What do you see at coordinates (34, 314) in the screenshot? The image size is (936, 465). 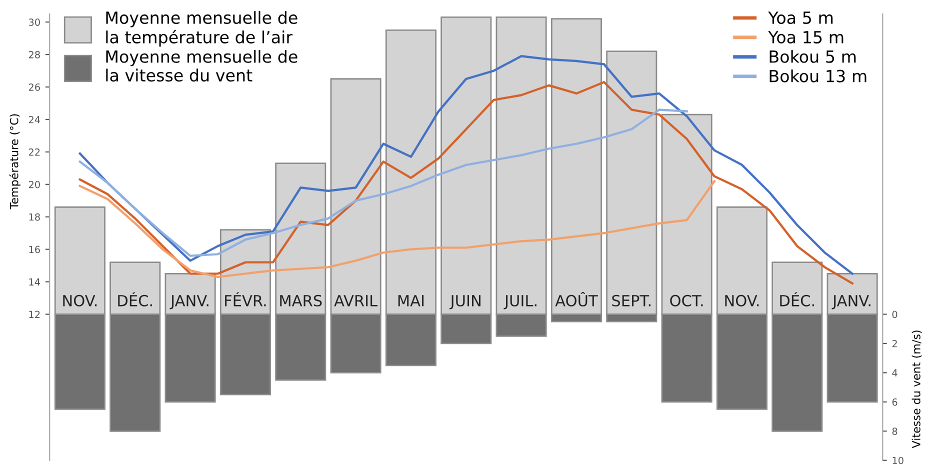 I see `y-tick-label: 12` at bounding box center [34, 314].